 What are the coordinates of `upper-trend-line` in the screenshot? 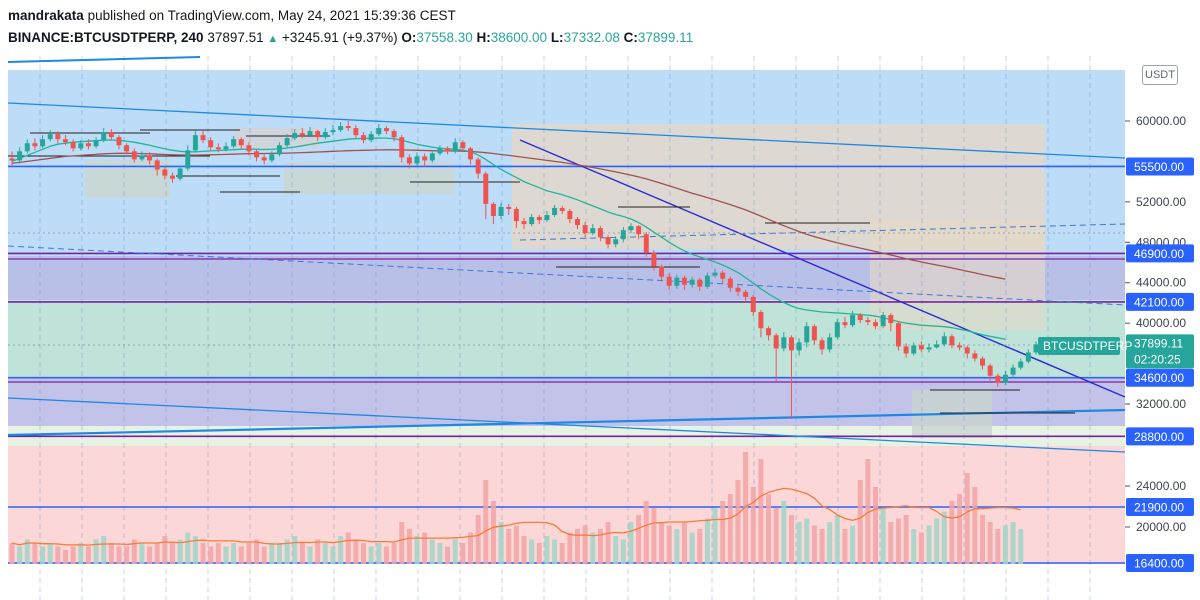 It's located at (566, 130).